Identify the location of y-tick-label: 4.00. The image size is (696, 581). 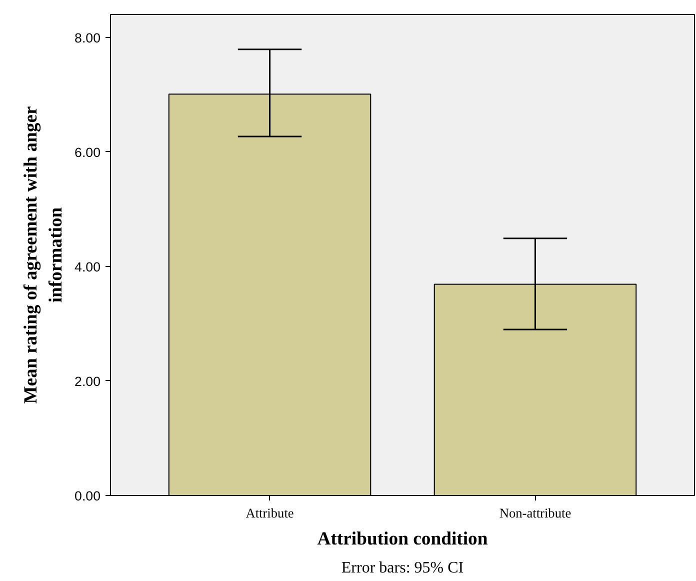
(87, 266).